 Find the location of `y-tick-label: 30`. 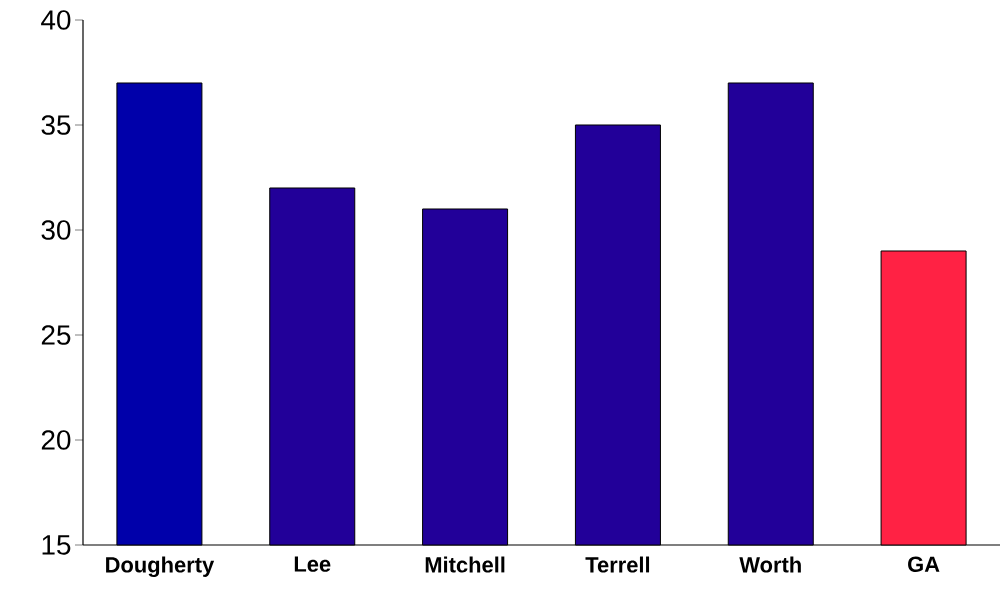

y-tick-label: 30 is located at coordinates (56, 230).